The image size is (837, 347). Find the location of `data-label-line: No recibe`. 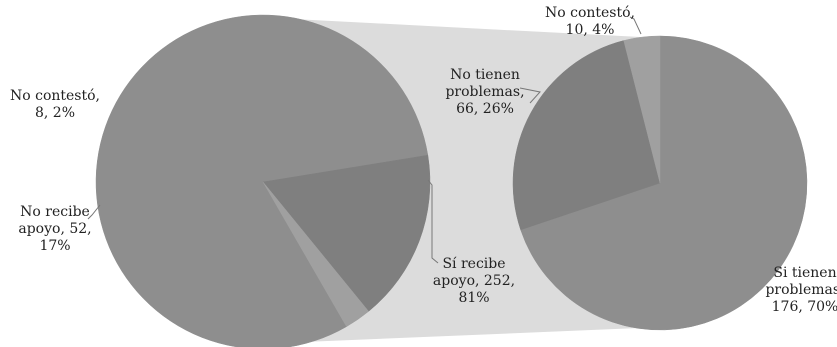

data-label-line: No recibe is located at coordinates (55, 212).